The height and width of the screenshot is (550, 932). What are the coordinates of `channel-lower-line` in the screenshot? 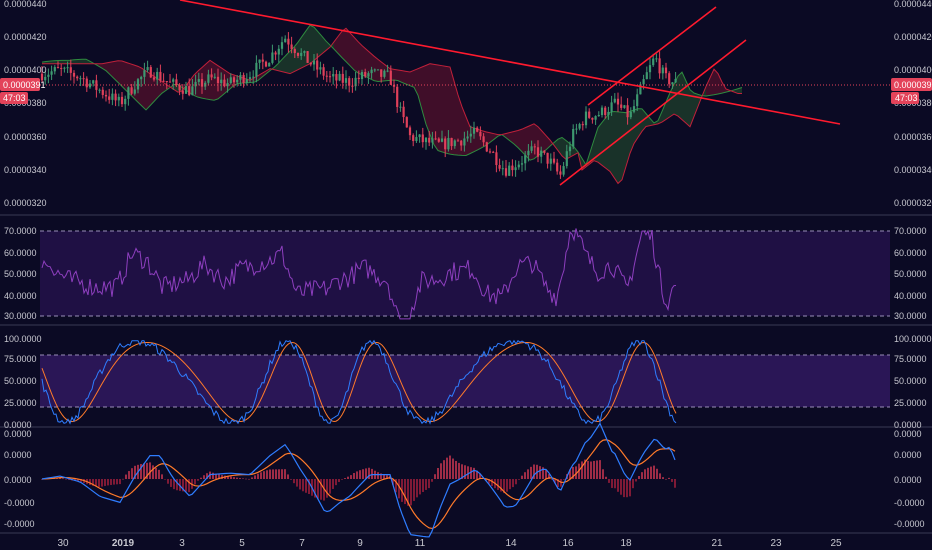 It's located at (653, 112).